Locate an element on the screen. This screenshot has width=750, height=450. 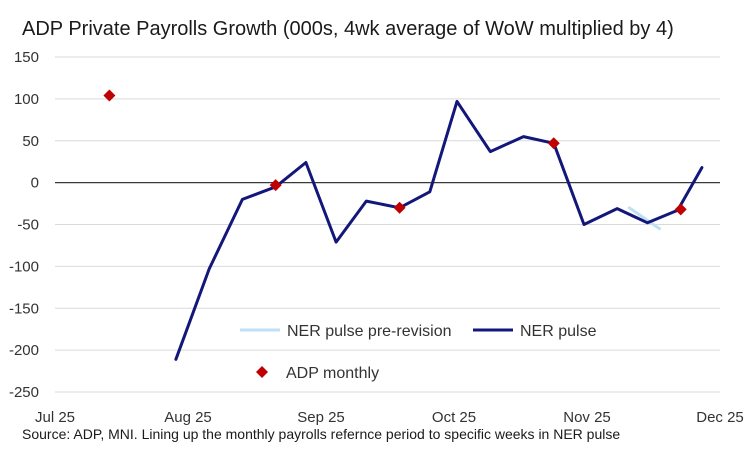
y-tick-label: 0 is located at coordinates (35, 183).